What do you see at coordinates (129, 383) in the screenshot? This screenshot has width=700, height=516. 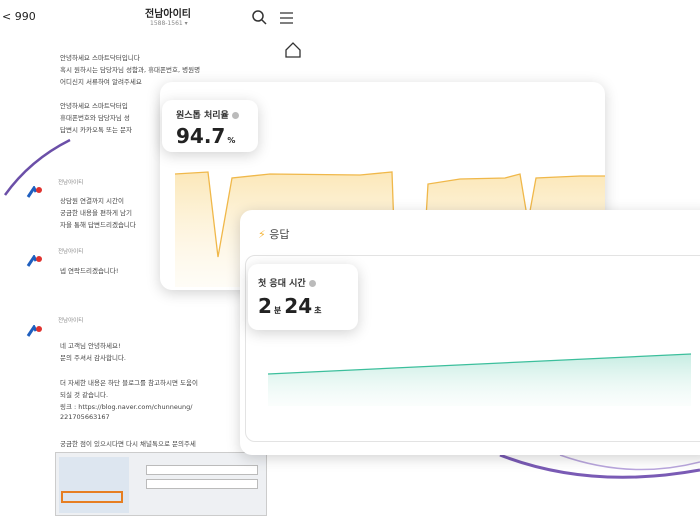 I see `message-line: 더 자세한 내용은 하단 블로그를 참고하시면 도움이` at bounding box center [129, 383].